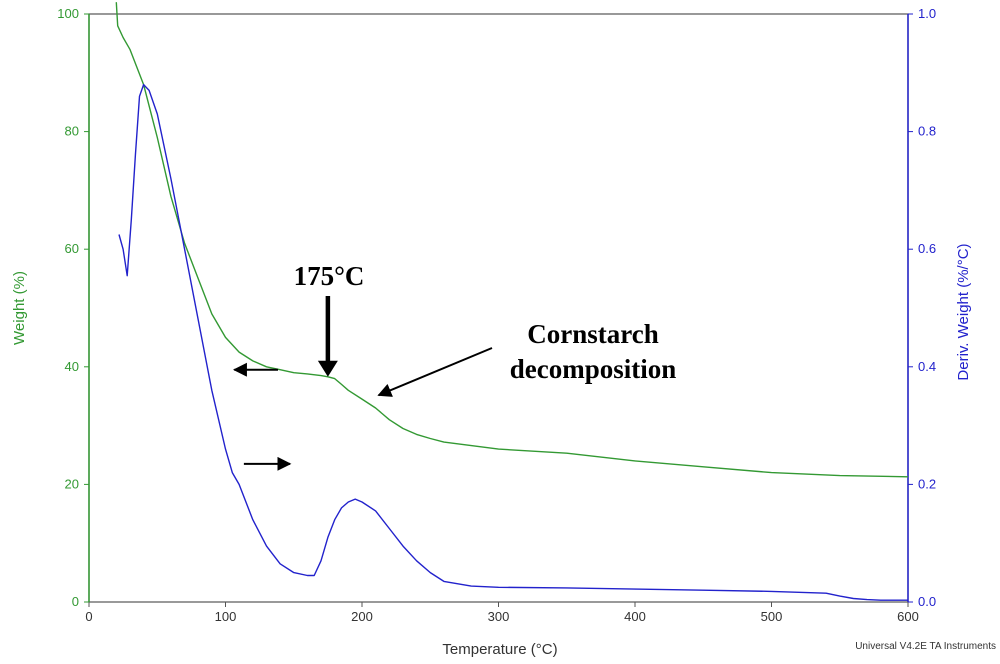  What do you see at coordinates (88, 616) in the screenshot?
I see `x-tick-label: 0` at bounding box center [88, 616].